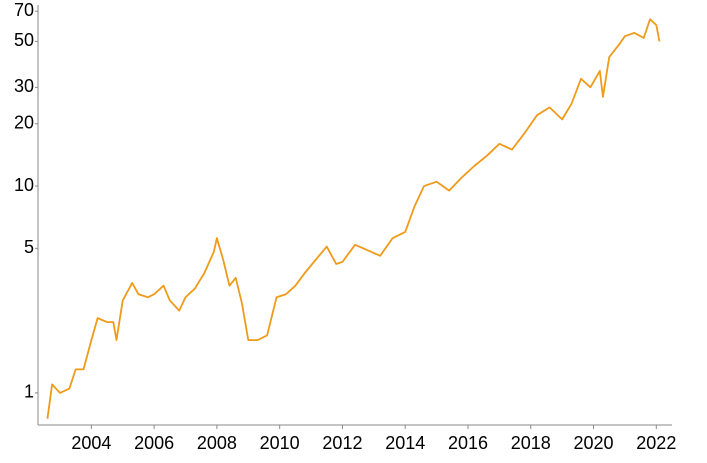 The width and height of the screenshot is (707, 463). I want to click on y-tick-label: 50, so click(24, 40).